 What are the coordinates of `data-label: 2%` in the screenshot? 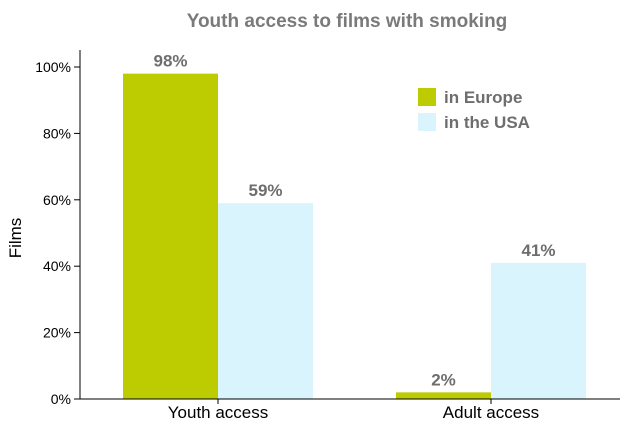 It's located at (443, 379).